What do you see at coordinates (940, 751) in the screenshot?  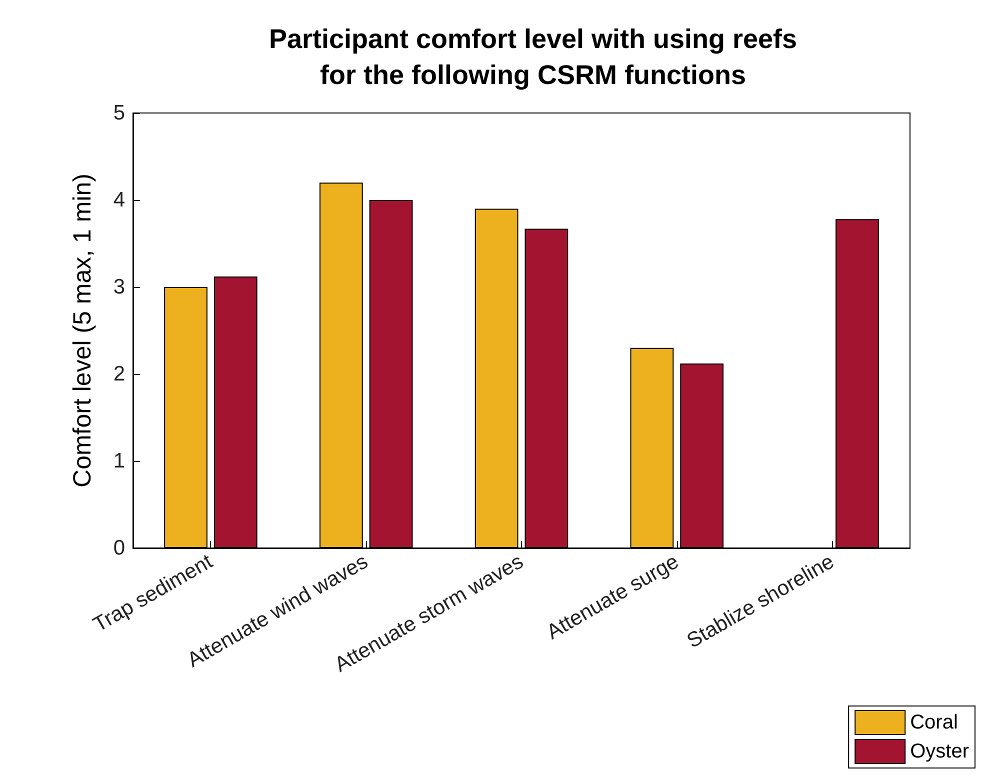 I see `legend-label: Oyster` at bounding box center [940, 751].